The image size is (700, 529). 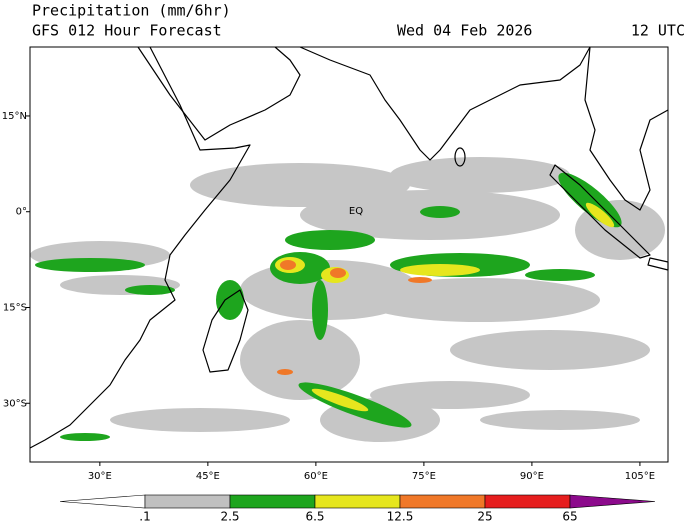 I want to click on colorbar-over, so click(x=612, y=501).